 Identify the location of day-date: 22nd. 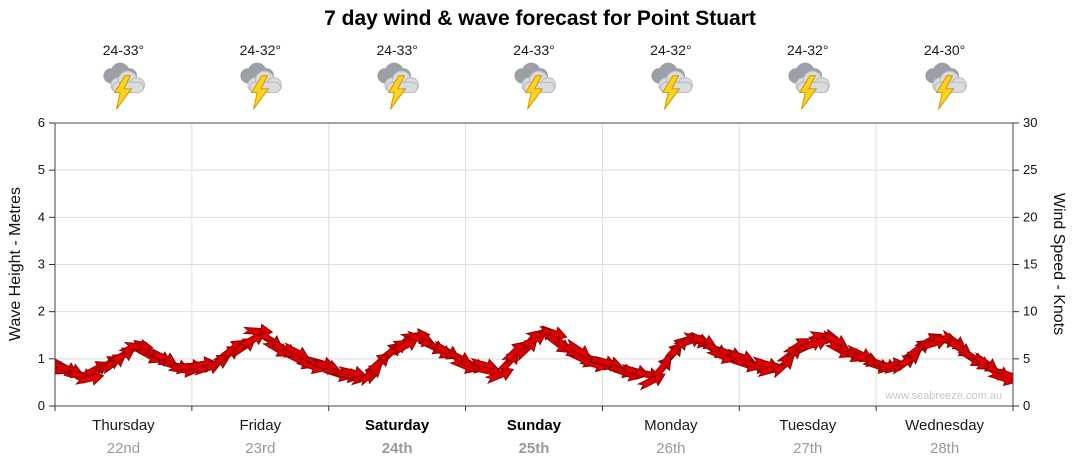
(123, 448).